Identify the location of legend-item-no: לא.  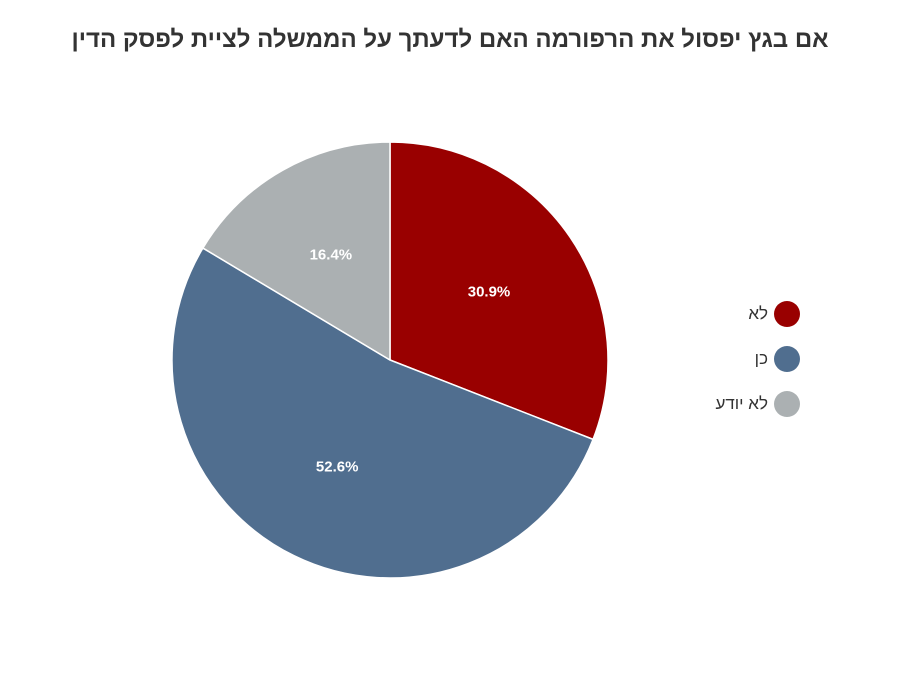
(730, 314).